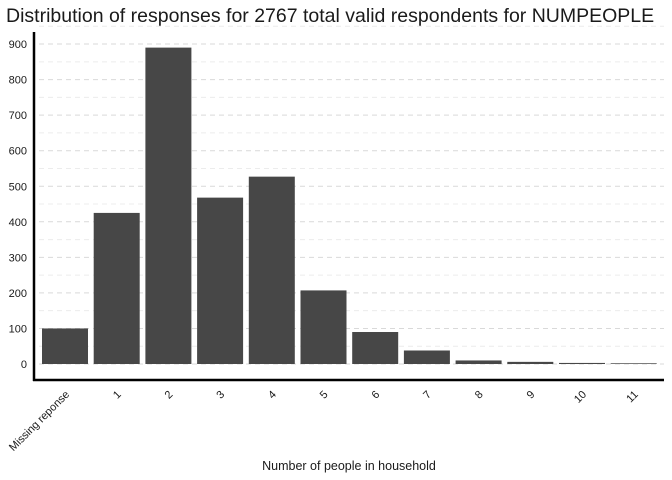 This screenshot has width=672, height=480. I want to click on x-tick-label: 9, so click(531, 395).